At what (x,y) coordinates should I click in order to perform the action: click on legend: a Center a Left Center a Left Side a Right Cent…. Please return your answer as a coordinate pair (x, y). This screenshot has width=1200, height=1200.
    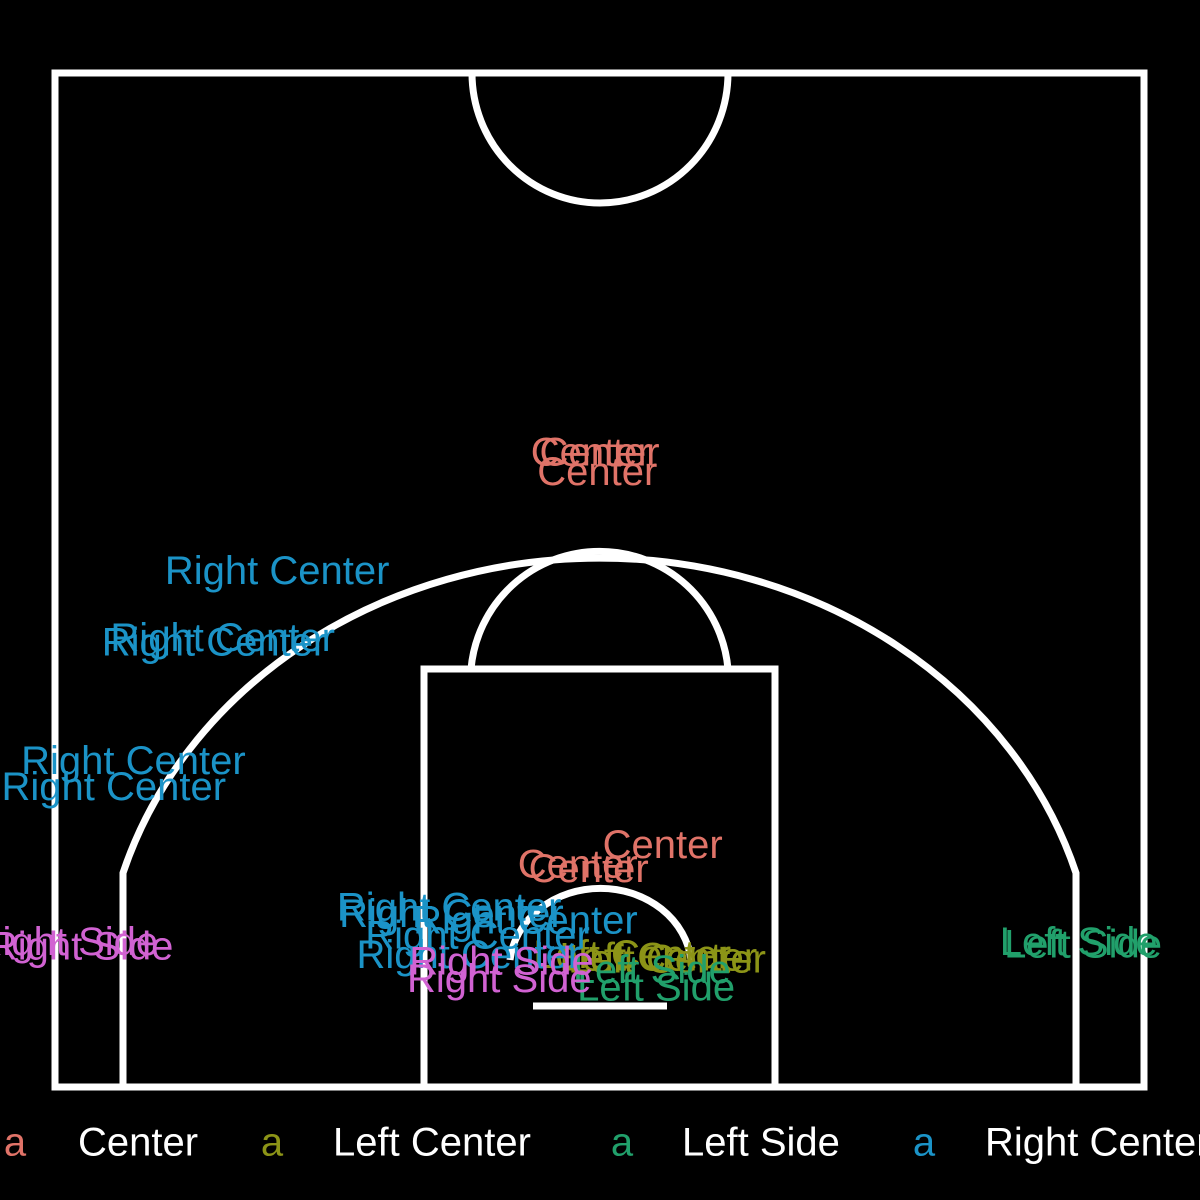
    Looking at the image, I should click on (602, 1143).